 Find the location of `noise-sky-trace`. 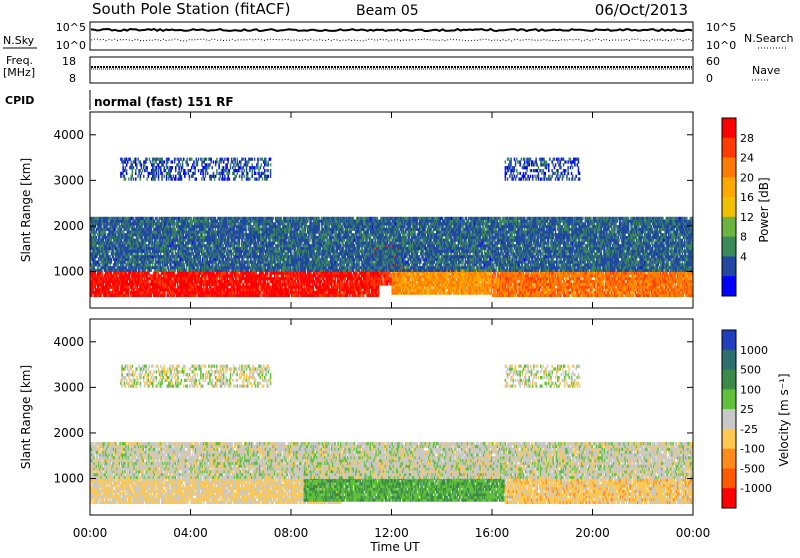

noise-sky-trace is located at coordinates (391, 30).